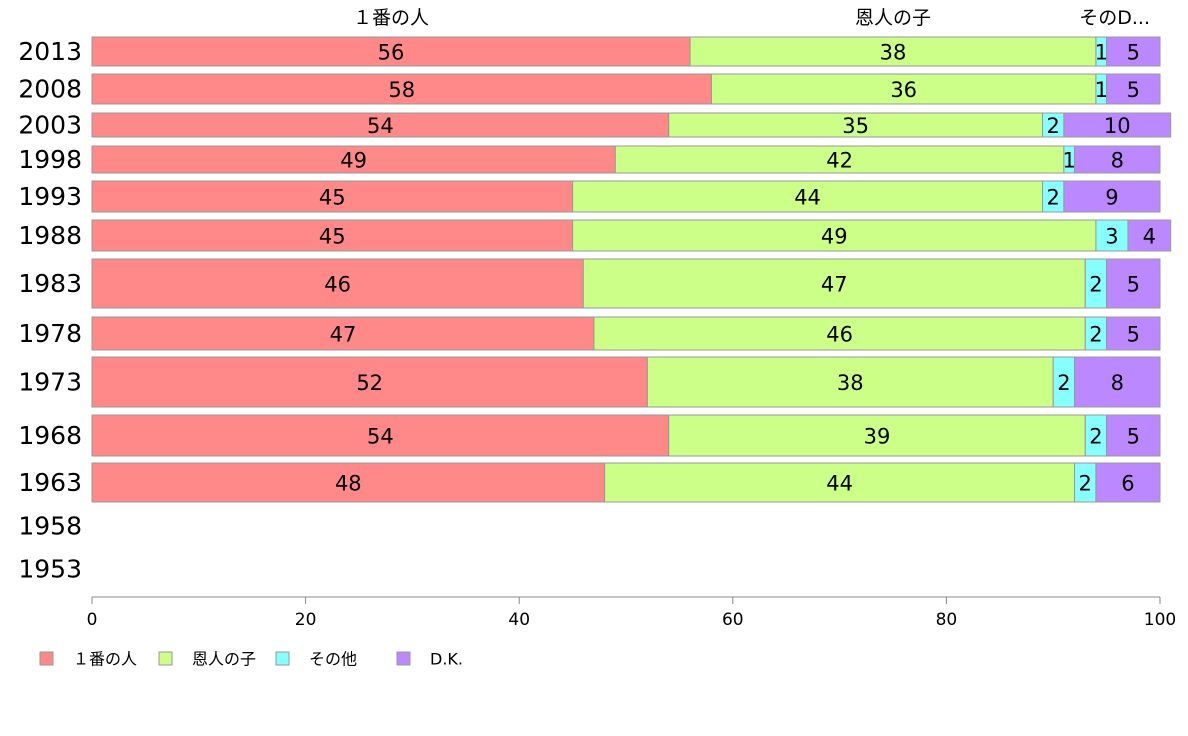  What do you see at coordinates (1095, 285) in the screenshot?
I see `data-label-1983-s2: 2` at bounding box center [1095, 285].